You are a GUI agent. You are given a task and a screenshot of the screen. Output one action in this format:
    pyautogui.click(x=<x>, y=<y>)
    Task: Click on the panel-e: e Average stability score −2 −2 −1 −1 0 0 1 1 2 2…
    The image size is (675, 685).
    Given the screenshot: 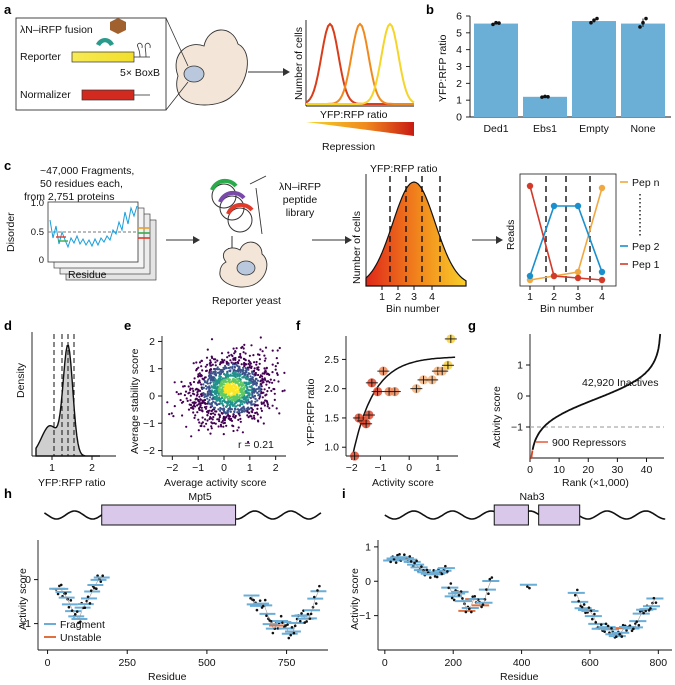 What is the action you would take?
    pyautogui.click(x=205, y=403)
    